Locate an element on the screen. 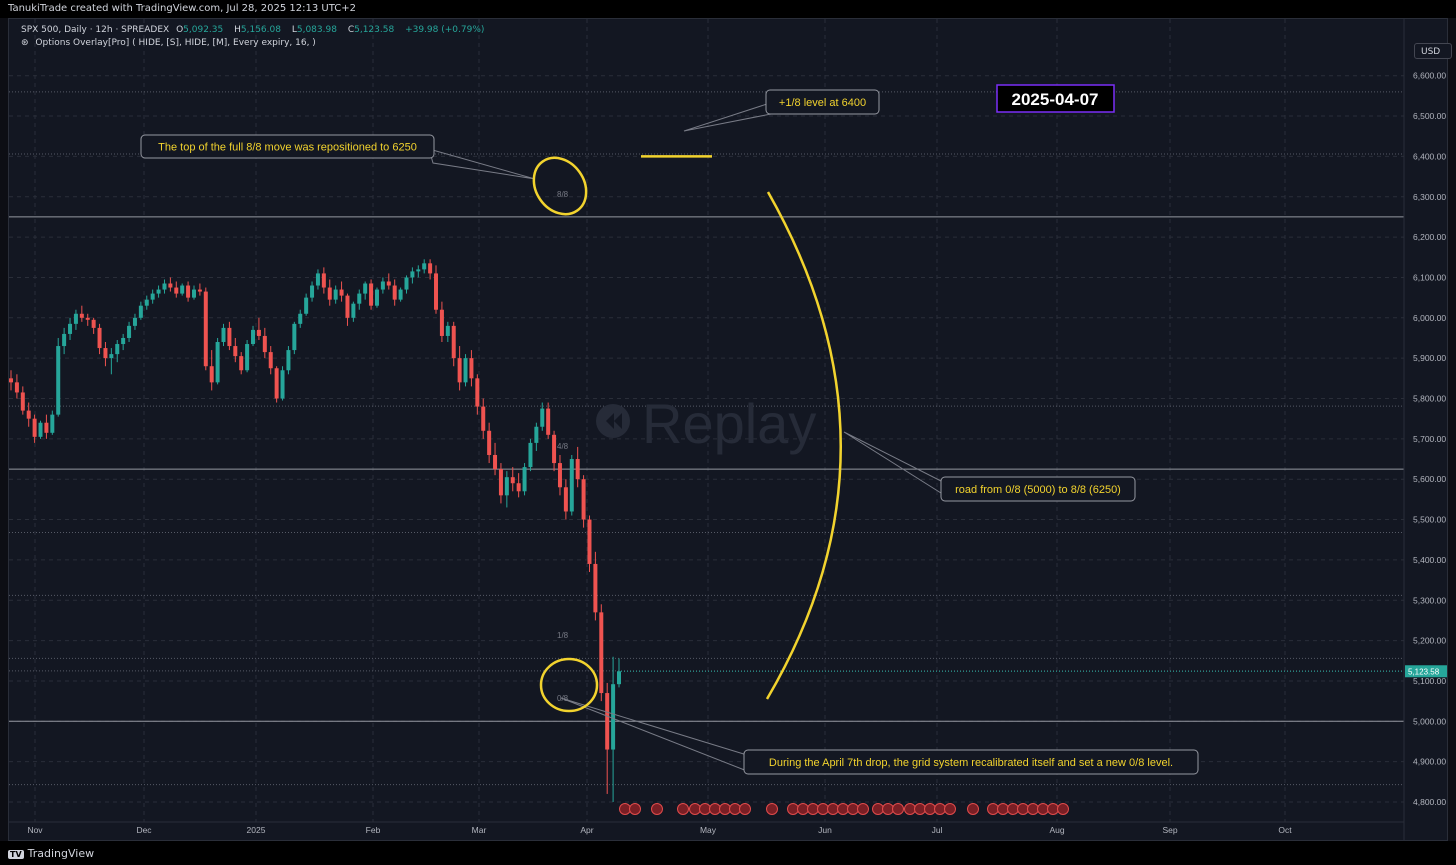 This screenshot has width=1456, height=865. legend-open-label: O is located at coordinates (180, 30).